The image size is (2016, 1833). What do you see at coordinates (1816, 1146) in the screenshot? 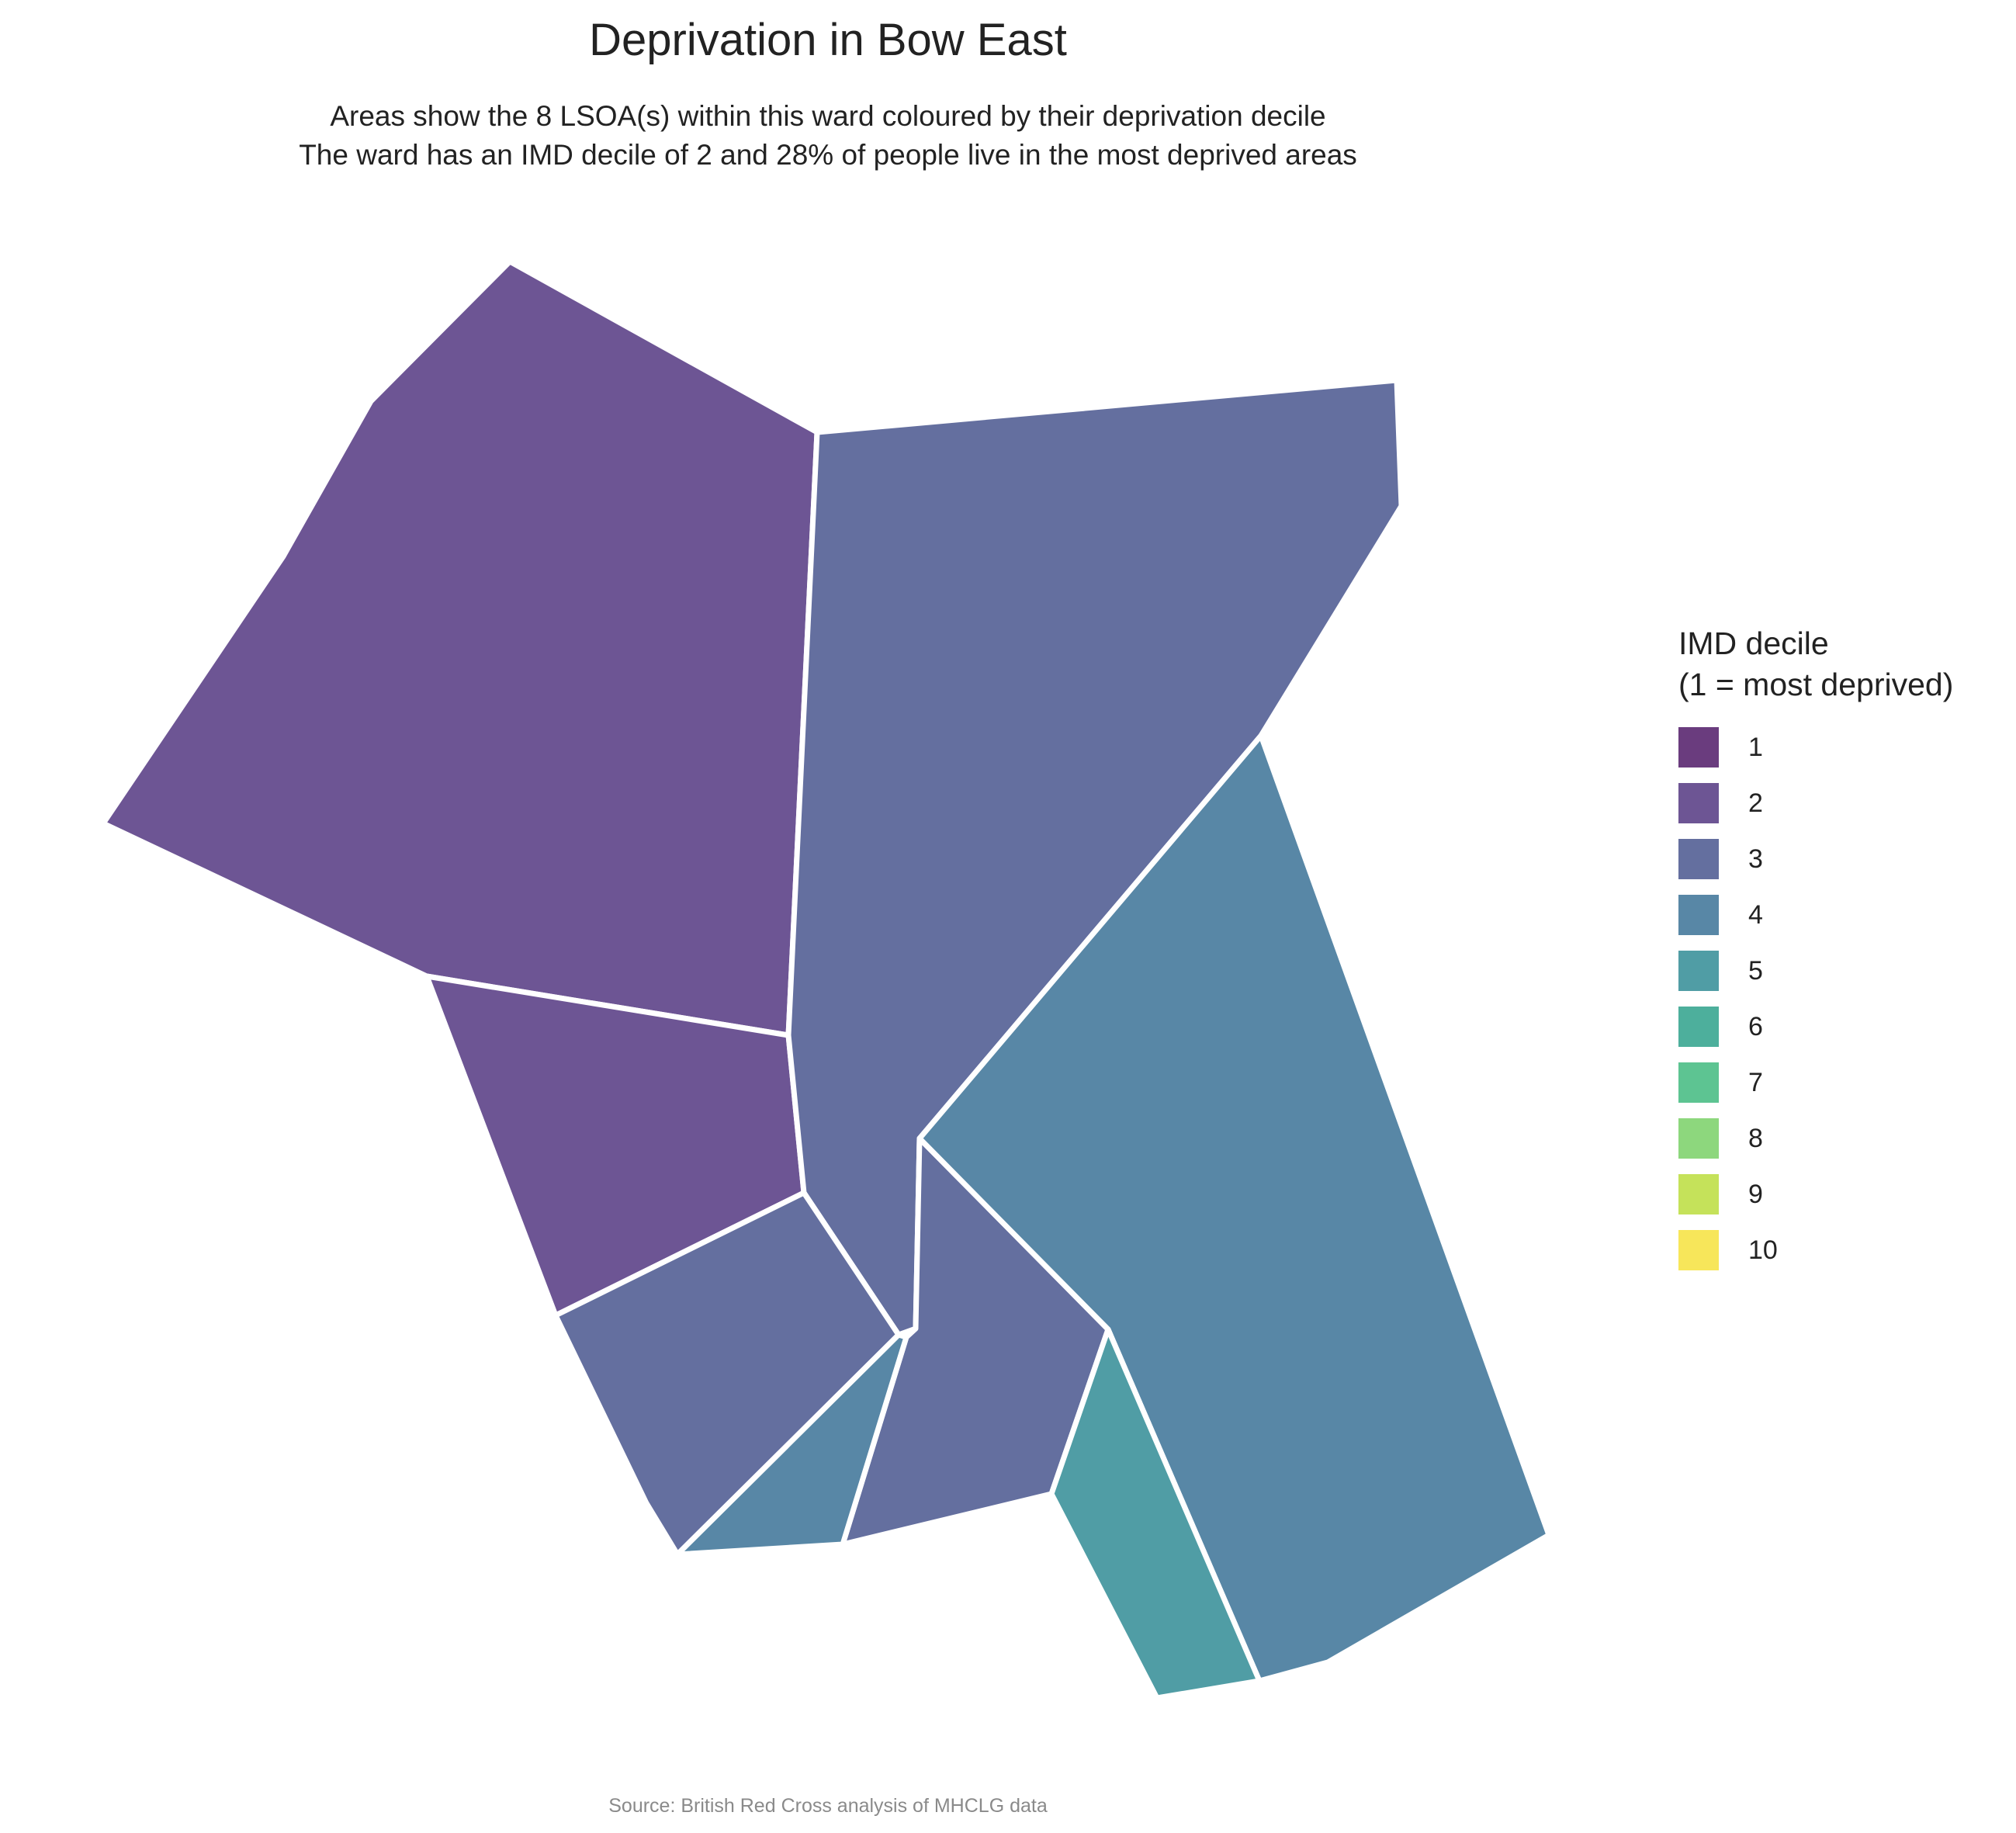
I see `legend-item-8: 8` at bounding box center [1816, 1146].